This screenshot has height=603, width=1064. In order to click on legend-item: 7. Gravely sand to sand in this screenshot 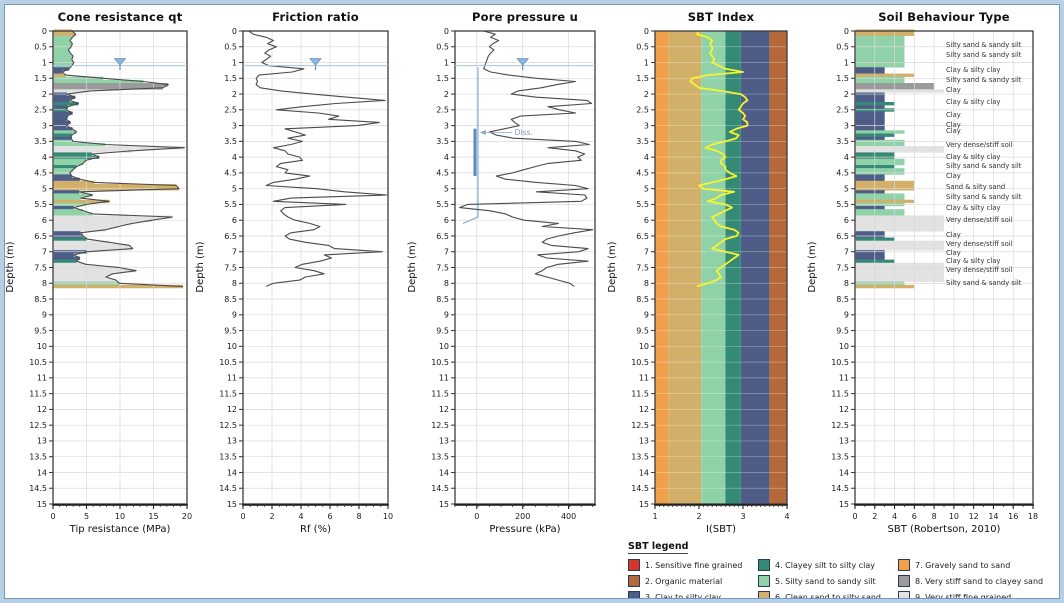, I will do `click(978, 565)`.